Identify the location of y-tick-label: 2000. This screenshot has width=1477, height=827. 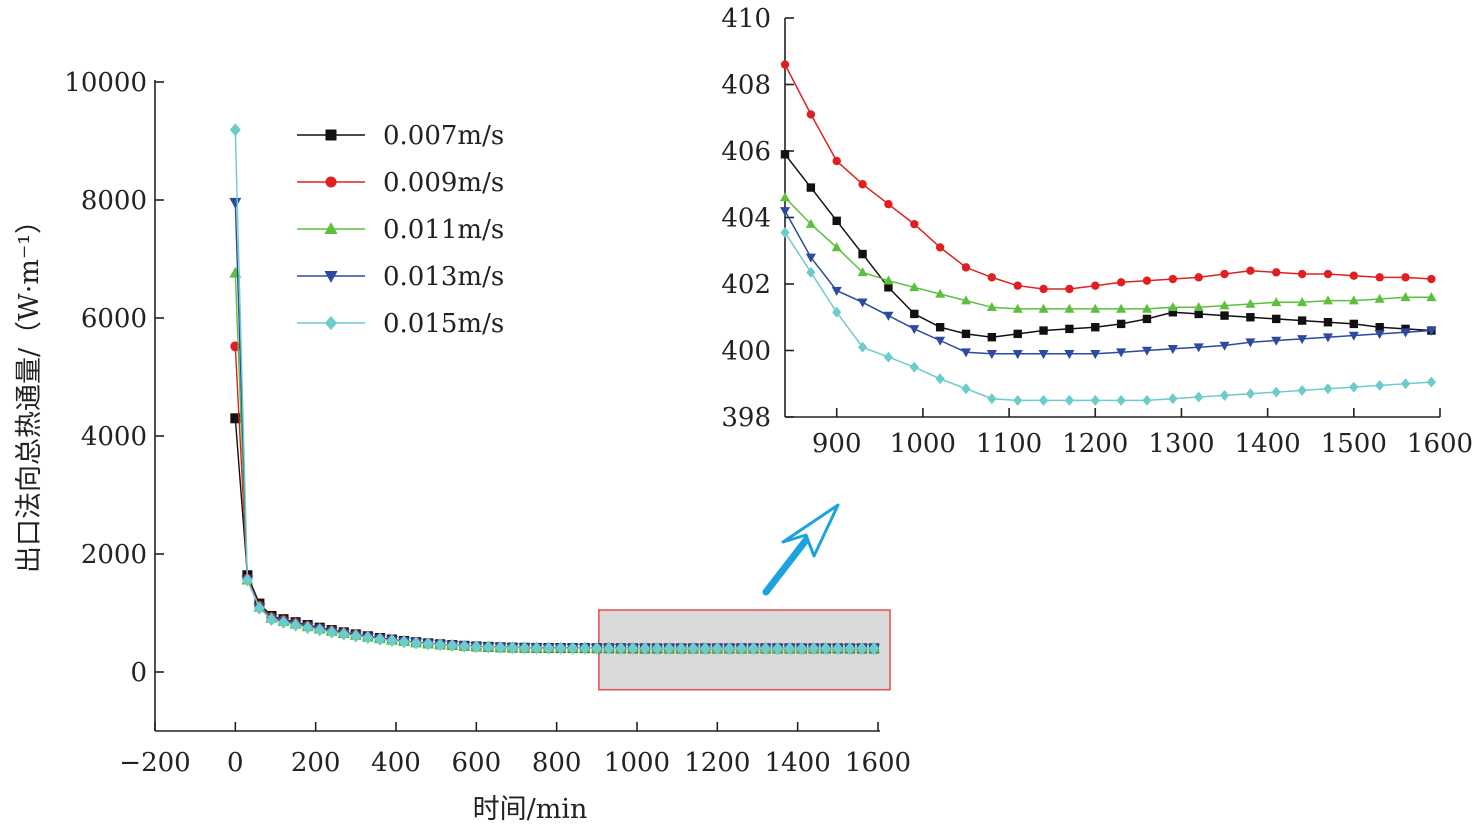
(114, 555).